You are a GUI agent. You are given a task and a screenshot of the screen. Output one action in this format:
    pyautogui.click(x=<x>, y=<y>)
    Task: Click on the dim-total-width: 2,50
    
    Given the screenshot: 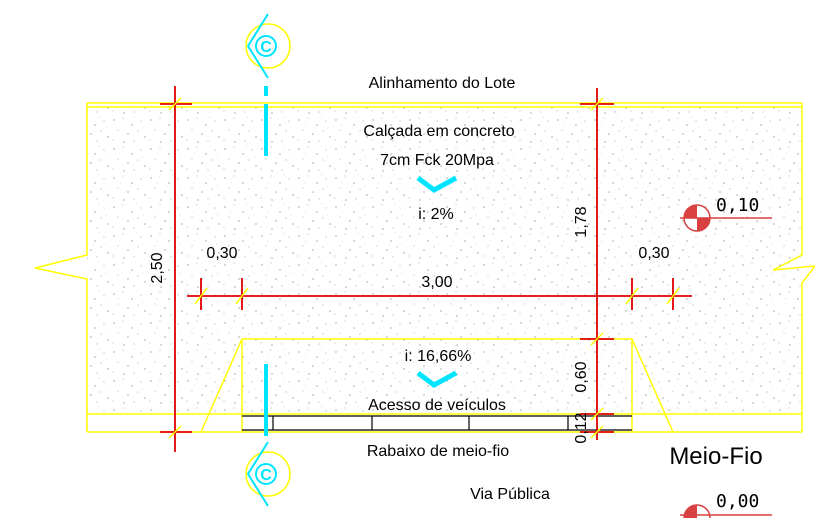 What is the action you would take?
    pyautogui.click(x=157, y=267)
    